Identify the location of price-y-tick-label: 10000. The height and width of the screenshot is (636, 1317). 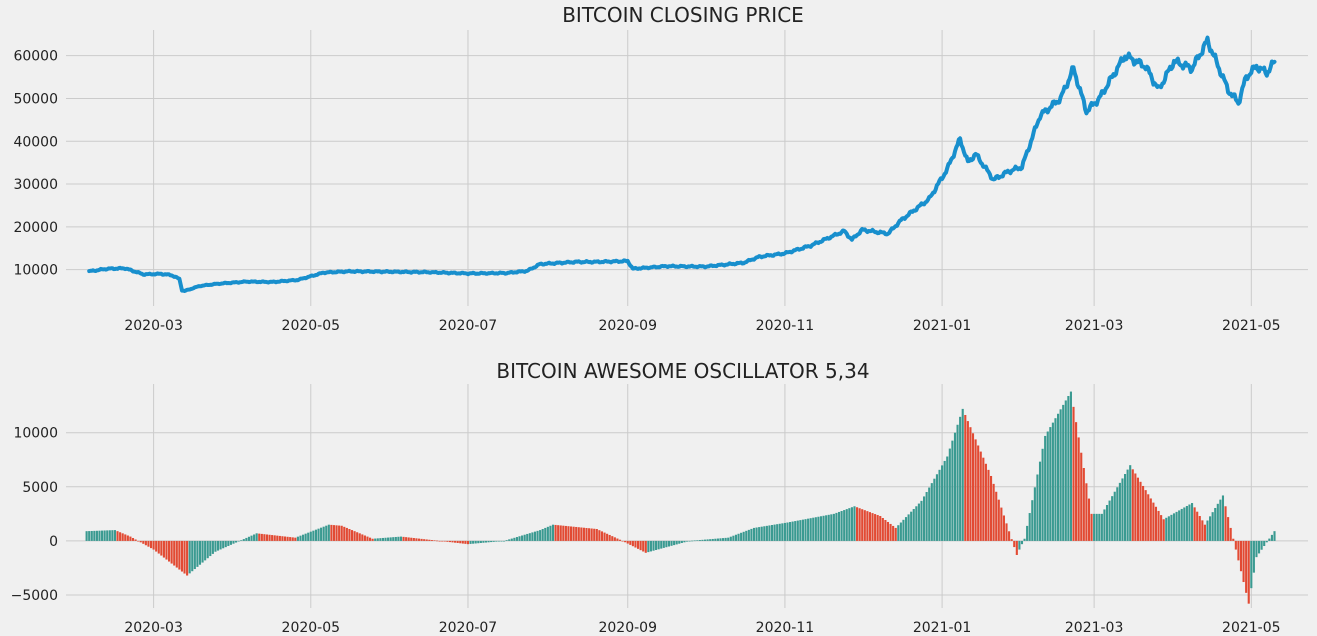
(35, 271).